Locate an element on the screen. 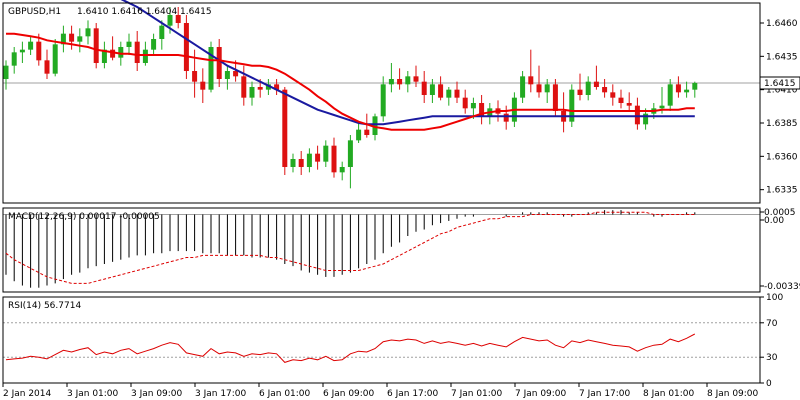 Image resolution: width=800 pixels, height=400 pixels. time-tick-label: 7 Jan 09:00 is located at coordinates (541, 394).